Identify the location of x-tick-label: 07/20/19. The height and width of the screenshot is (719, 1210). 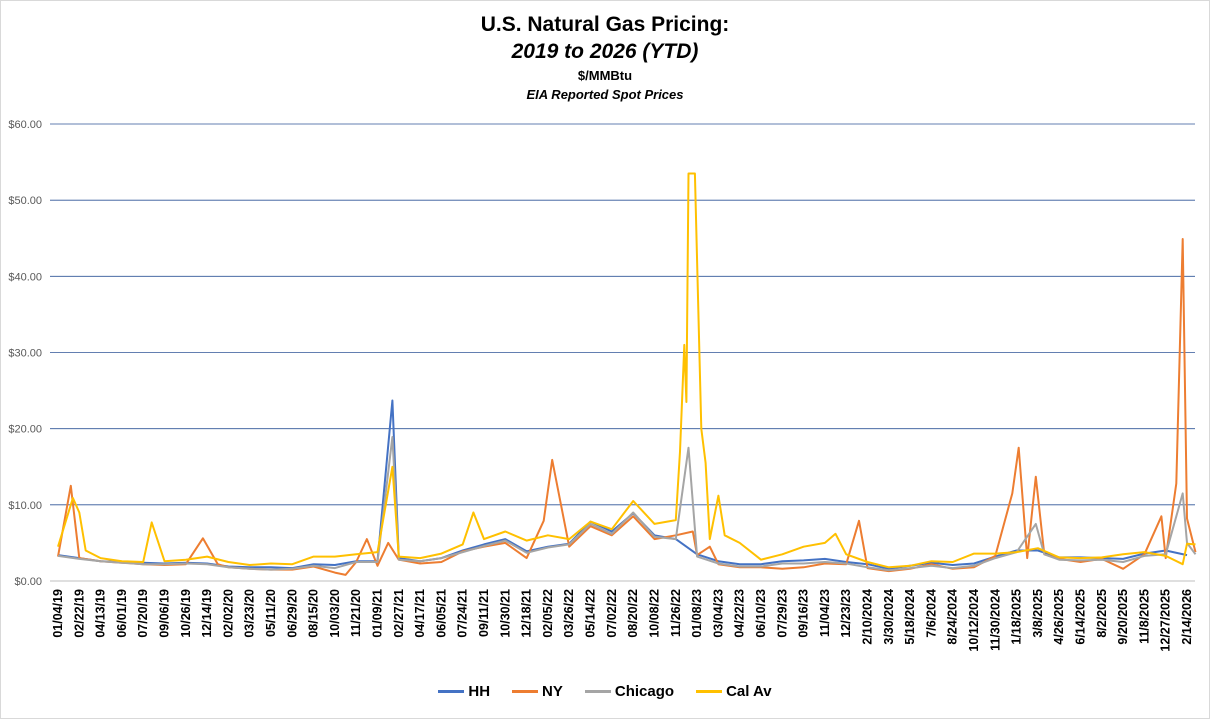
(143, 613).